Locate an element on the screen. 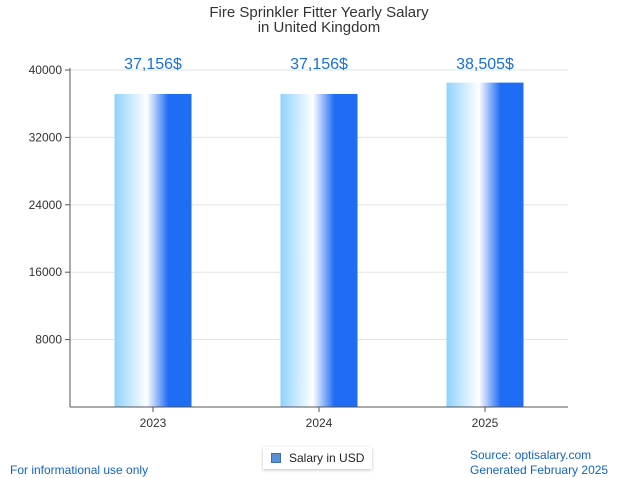 Image resolution: width=638 pixels, height=478 pixels. data-label-2025: 38,505$ is located at coordinates (485, 64).